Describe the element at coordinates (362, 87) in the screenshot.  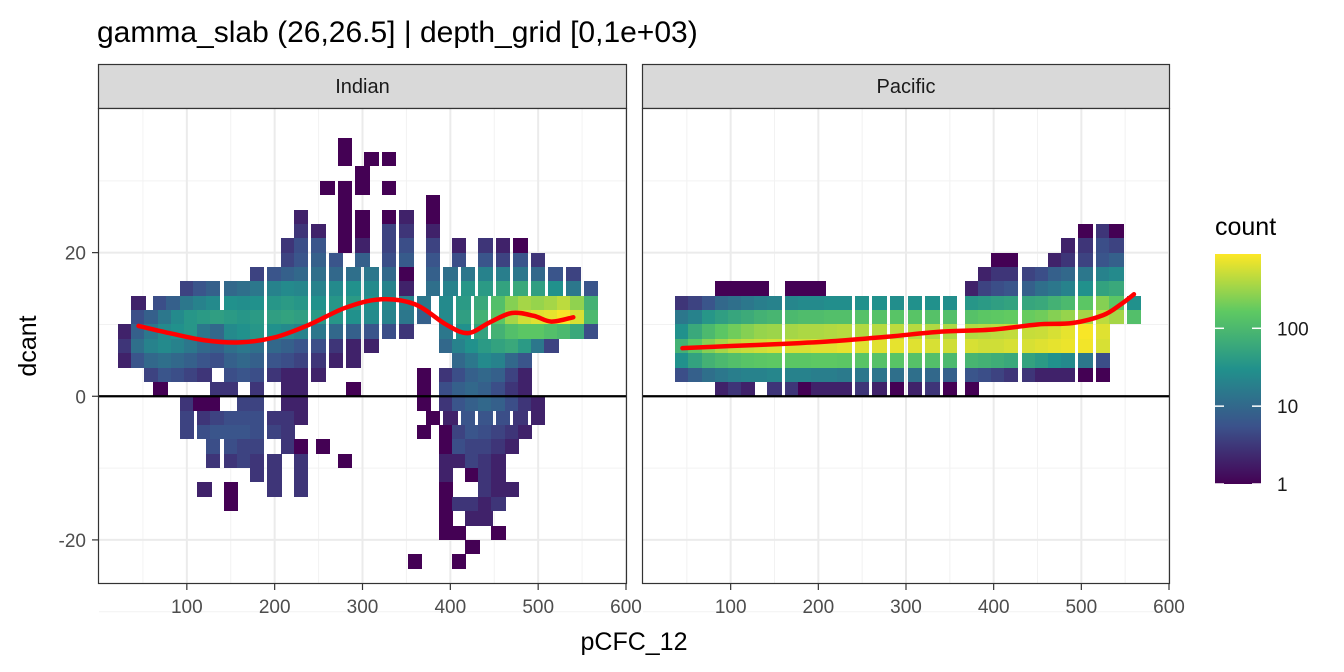
I see `strip-label-indian: Indian` at that location.